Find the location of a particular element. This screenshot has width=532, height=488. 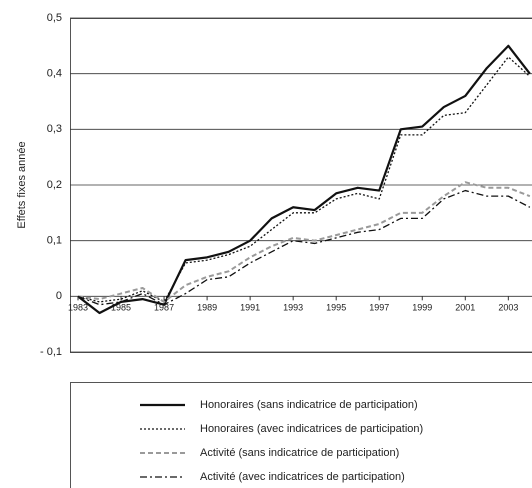

x-tick-label: 2001 is located at coordinates (465, 308).